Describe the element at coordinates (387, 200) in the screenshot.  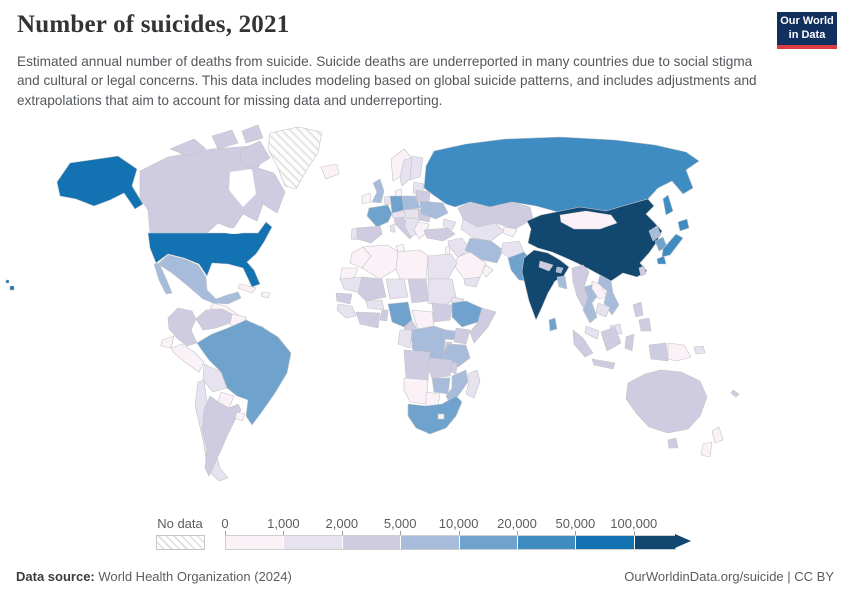
I see `country-benelux` at that location.